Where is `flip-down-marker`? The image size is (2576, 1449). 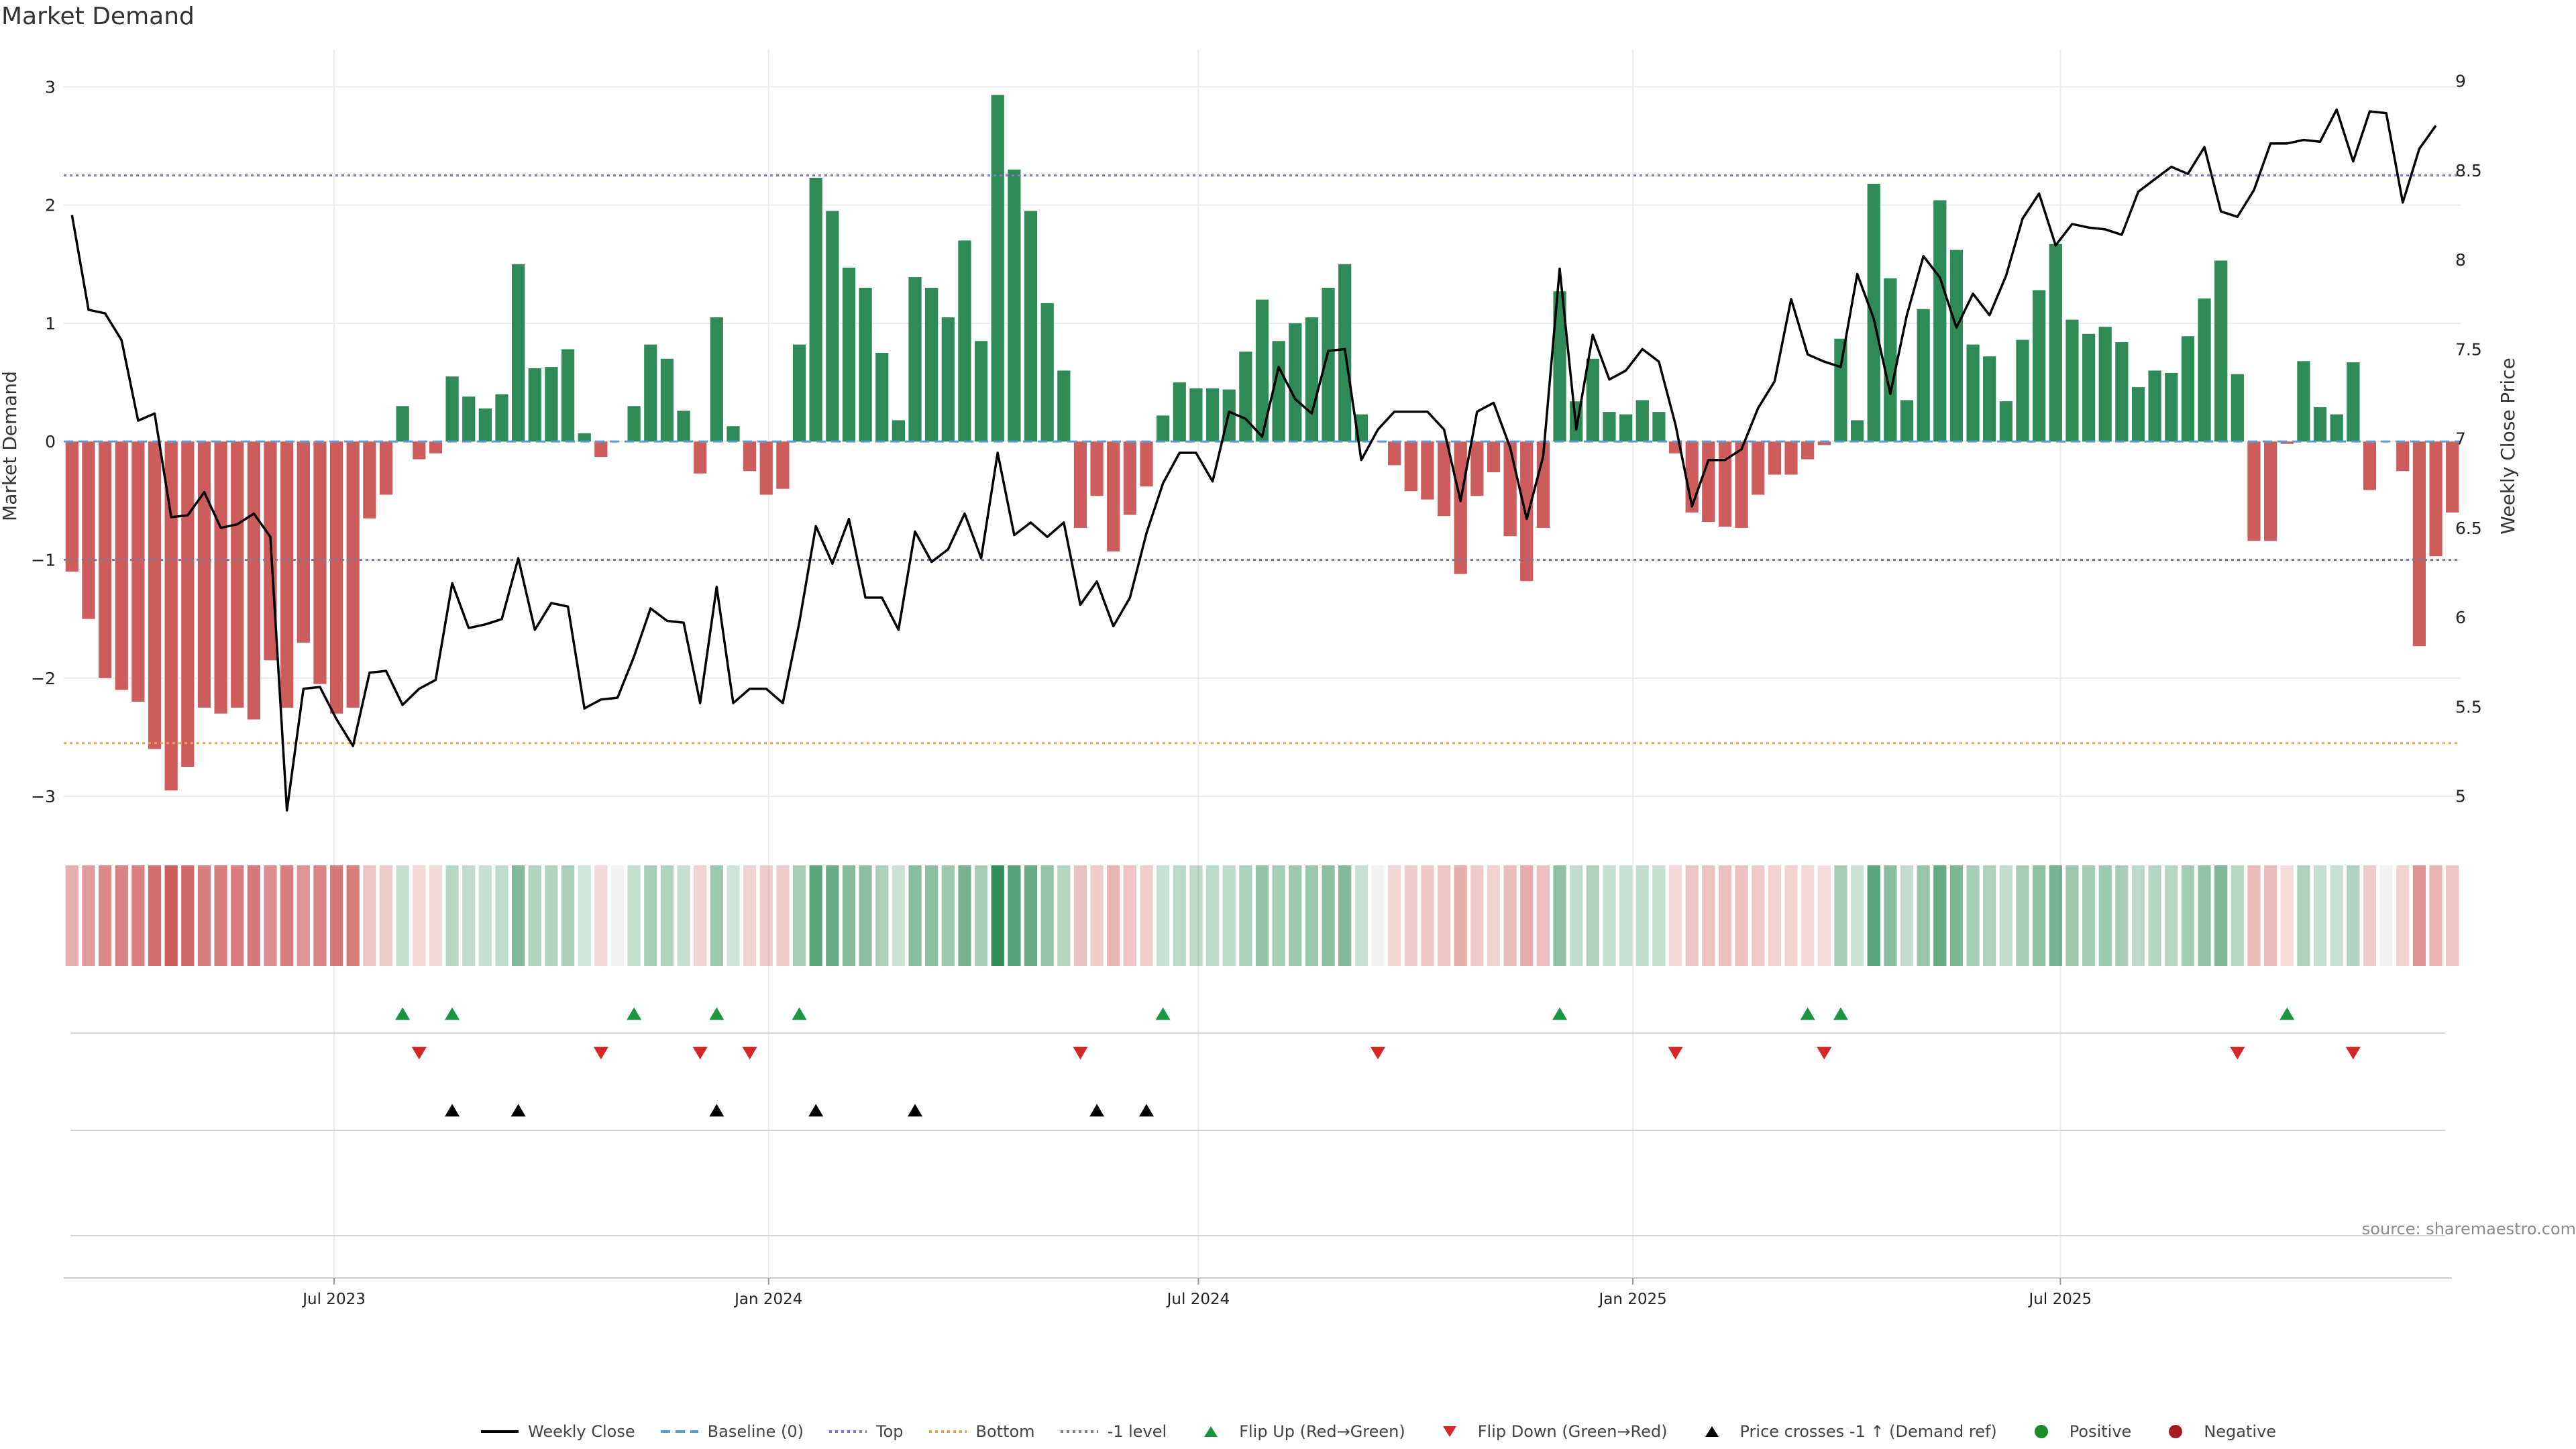
flip-down-marker is located at coordinates (2353, 1053).